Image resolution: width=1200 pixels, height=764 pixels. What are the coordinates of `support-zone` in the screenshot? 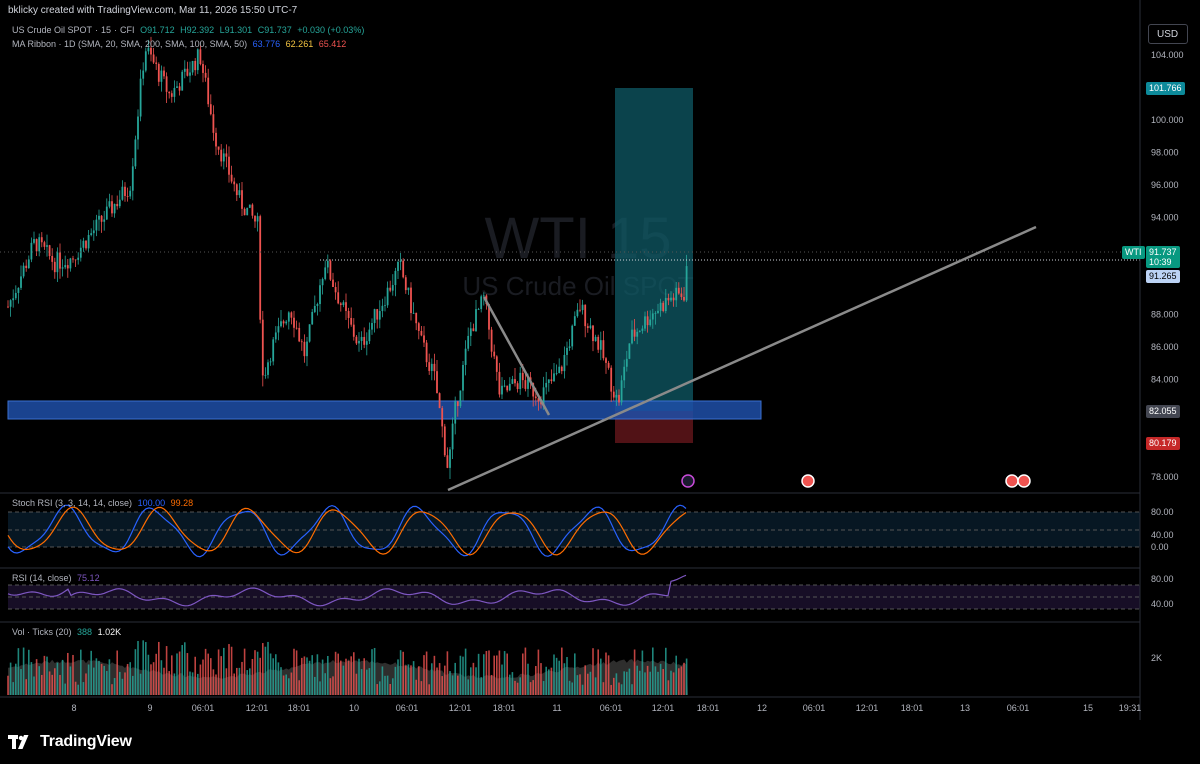 It's located at (384, 410).